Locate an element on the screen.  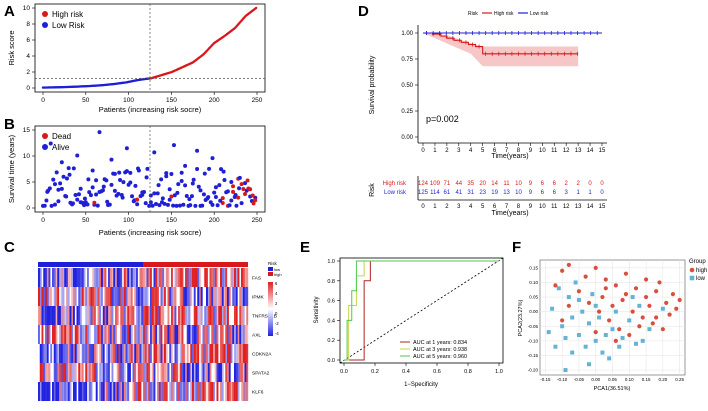
risk-table-x-tick-label: 3 is located at coordinates (459, 207).